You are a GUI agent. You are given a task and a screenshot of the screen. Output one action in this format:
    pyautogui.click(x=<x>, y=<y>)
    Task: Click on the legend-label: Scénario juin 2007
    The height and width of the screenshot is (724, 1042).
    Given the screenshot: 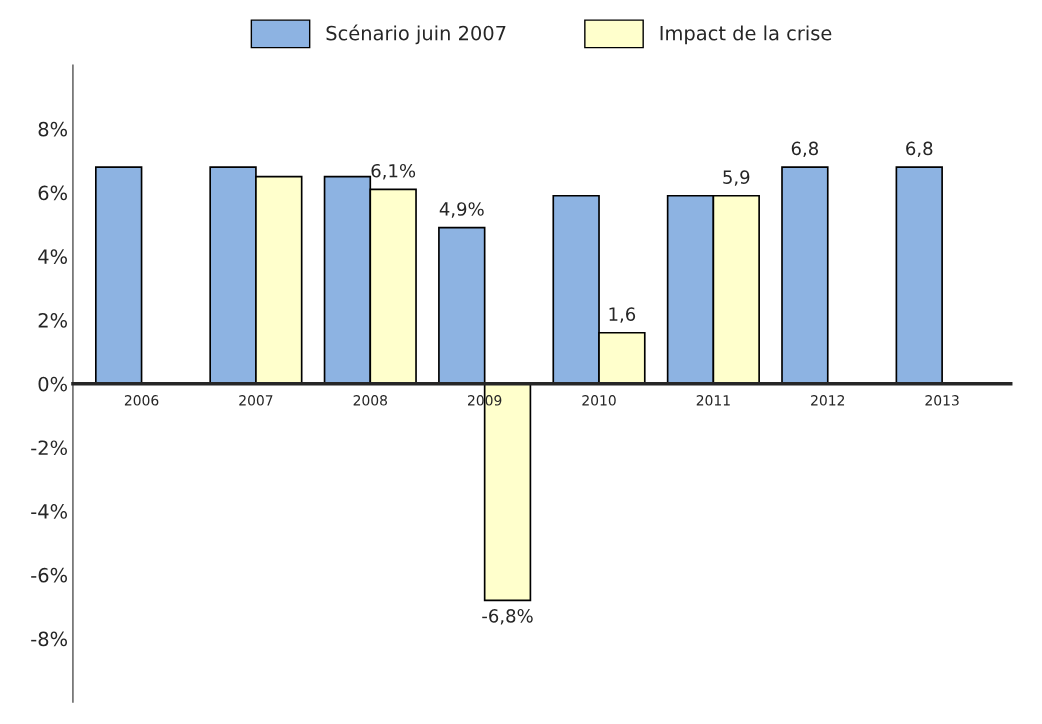 What is the action you would take?
    pyautogui.click(x=416, y=34)
    